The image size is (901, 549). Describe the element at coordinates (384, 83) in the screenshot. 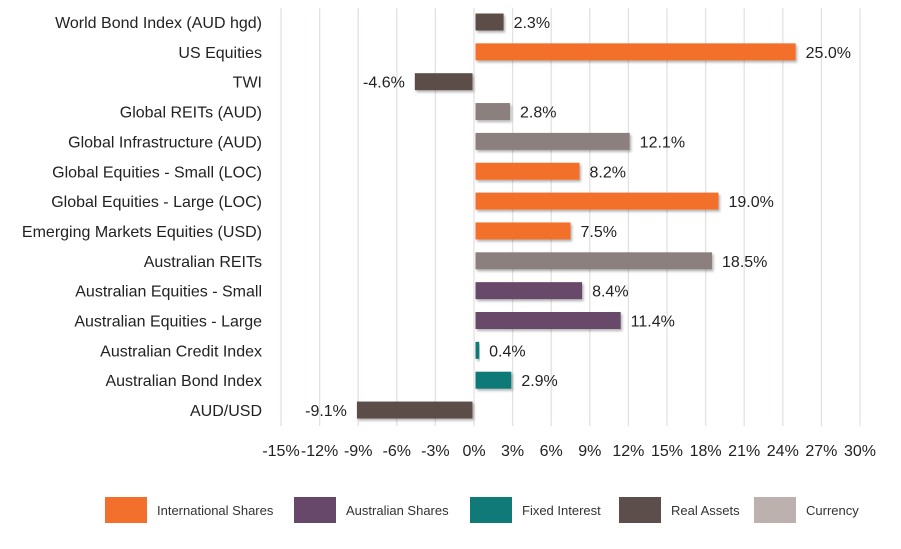

I see `value-label: -4.6%` at that location.